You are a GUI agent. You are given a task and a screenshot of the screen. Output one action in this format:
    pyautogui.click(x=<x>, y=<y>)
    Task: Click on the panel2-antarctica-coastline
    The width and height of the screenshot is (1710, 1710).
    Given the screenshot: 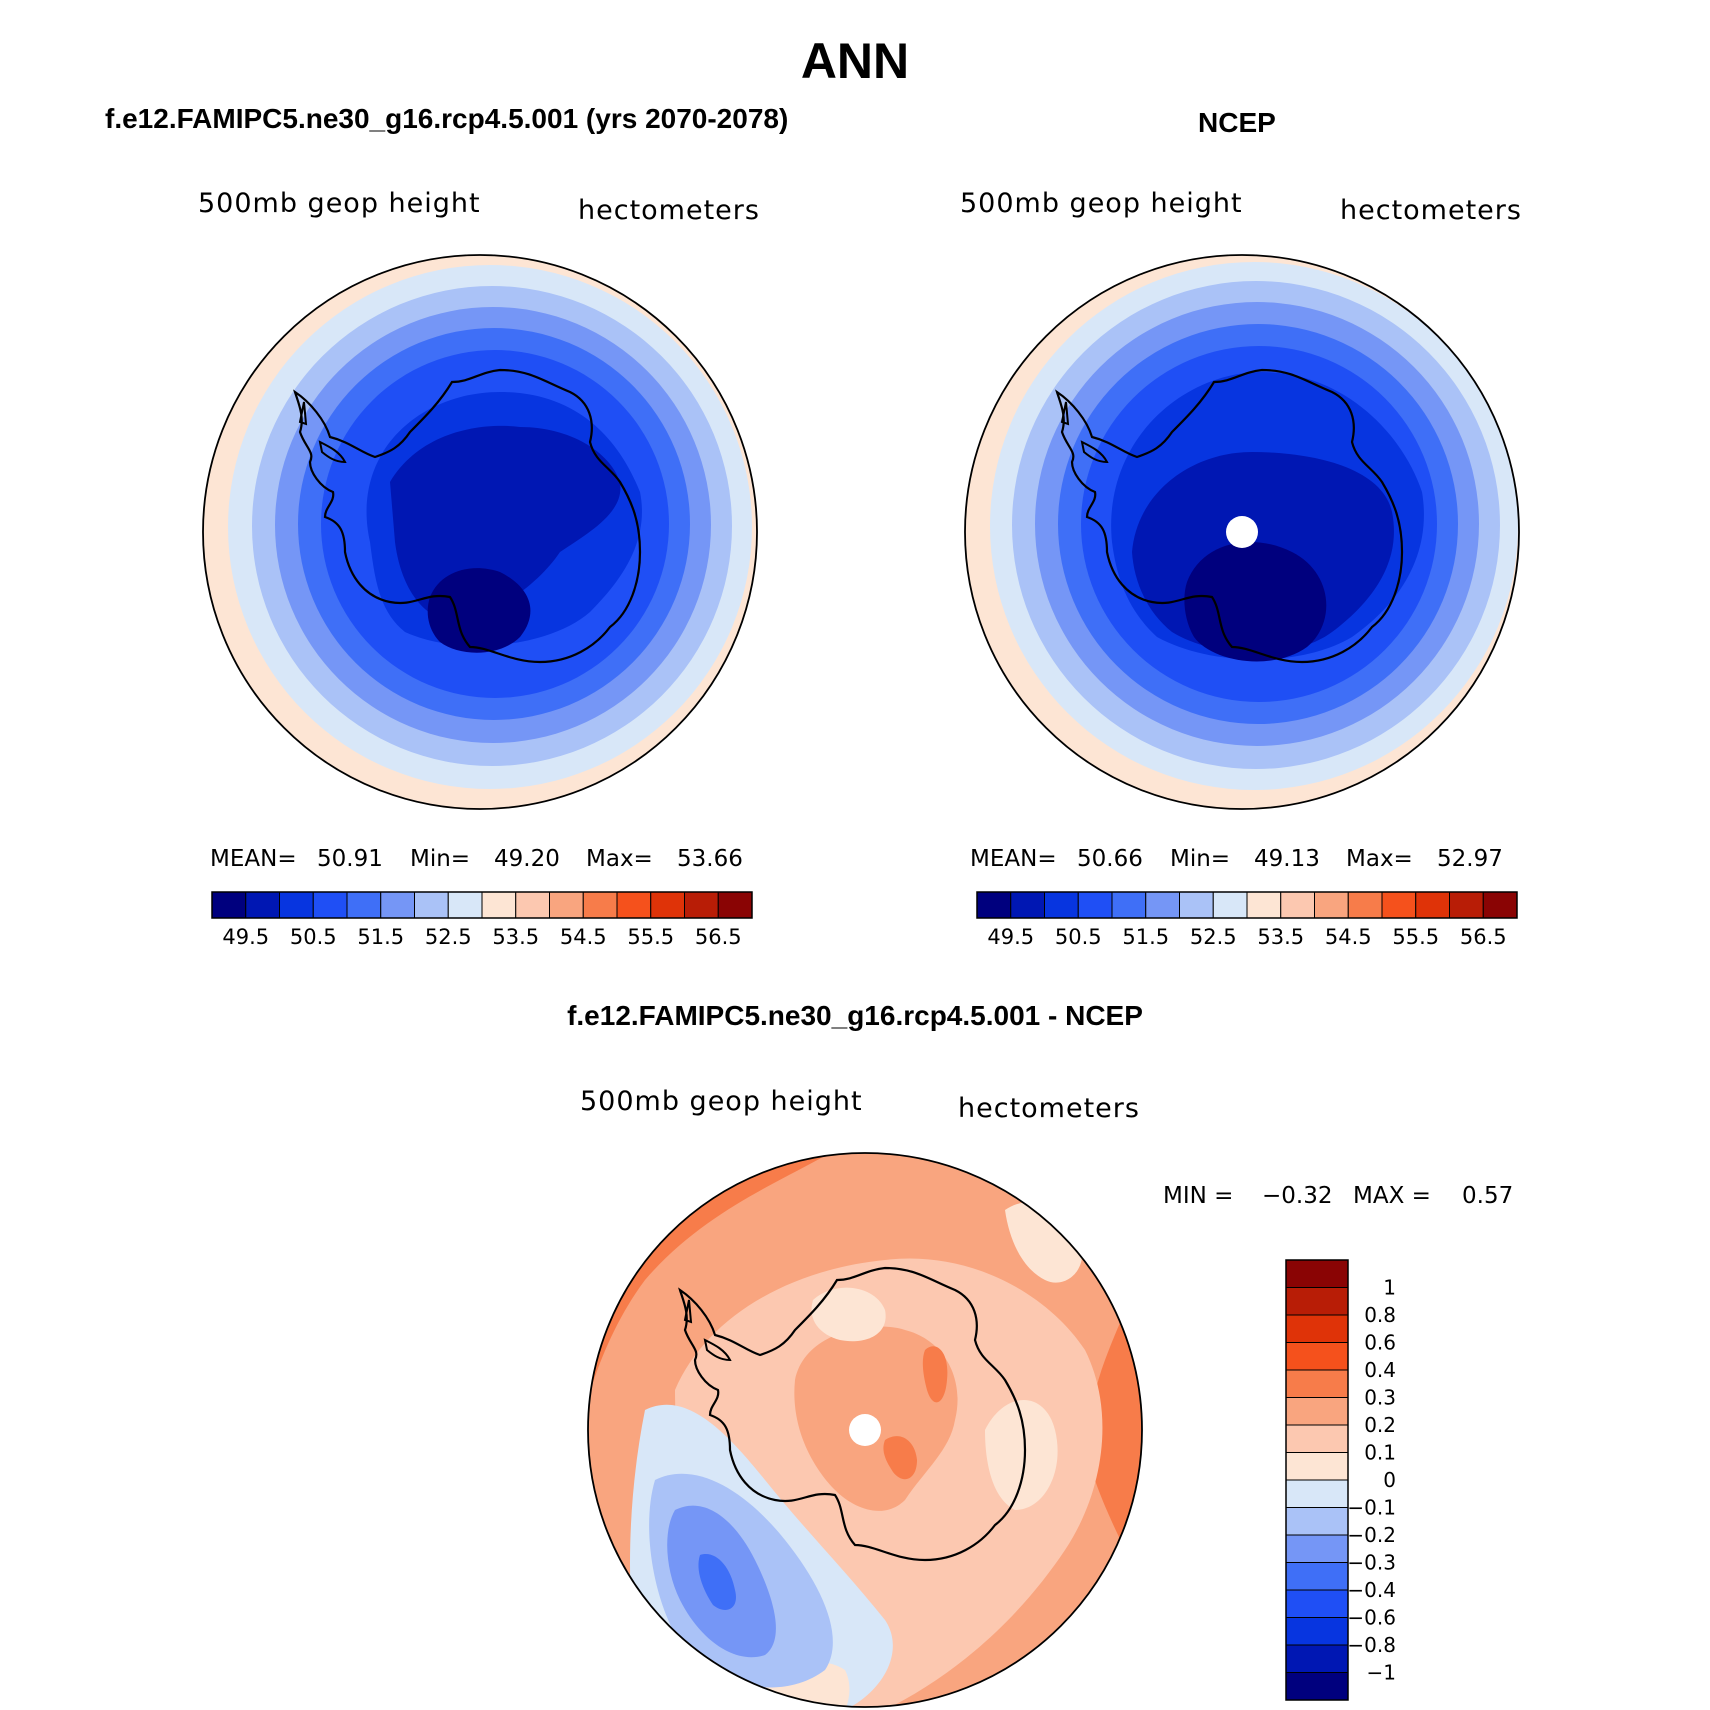 What is the action you would take?
    pyautogui.click(x=1229, y=516)
    